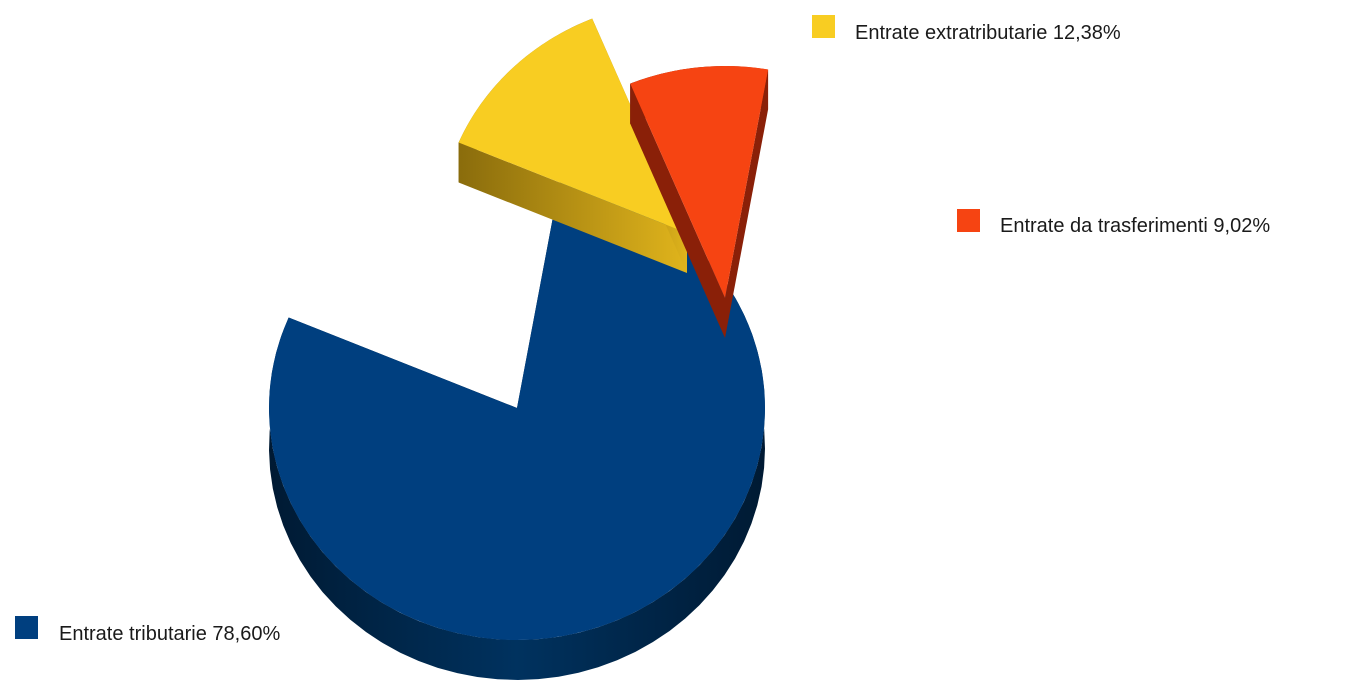  I want to click on legend-item: Entrate extratributarie 12,38%, so click(966, 29).